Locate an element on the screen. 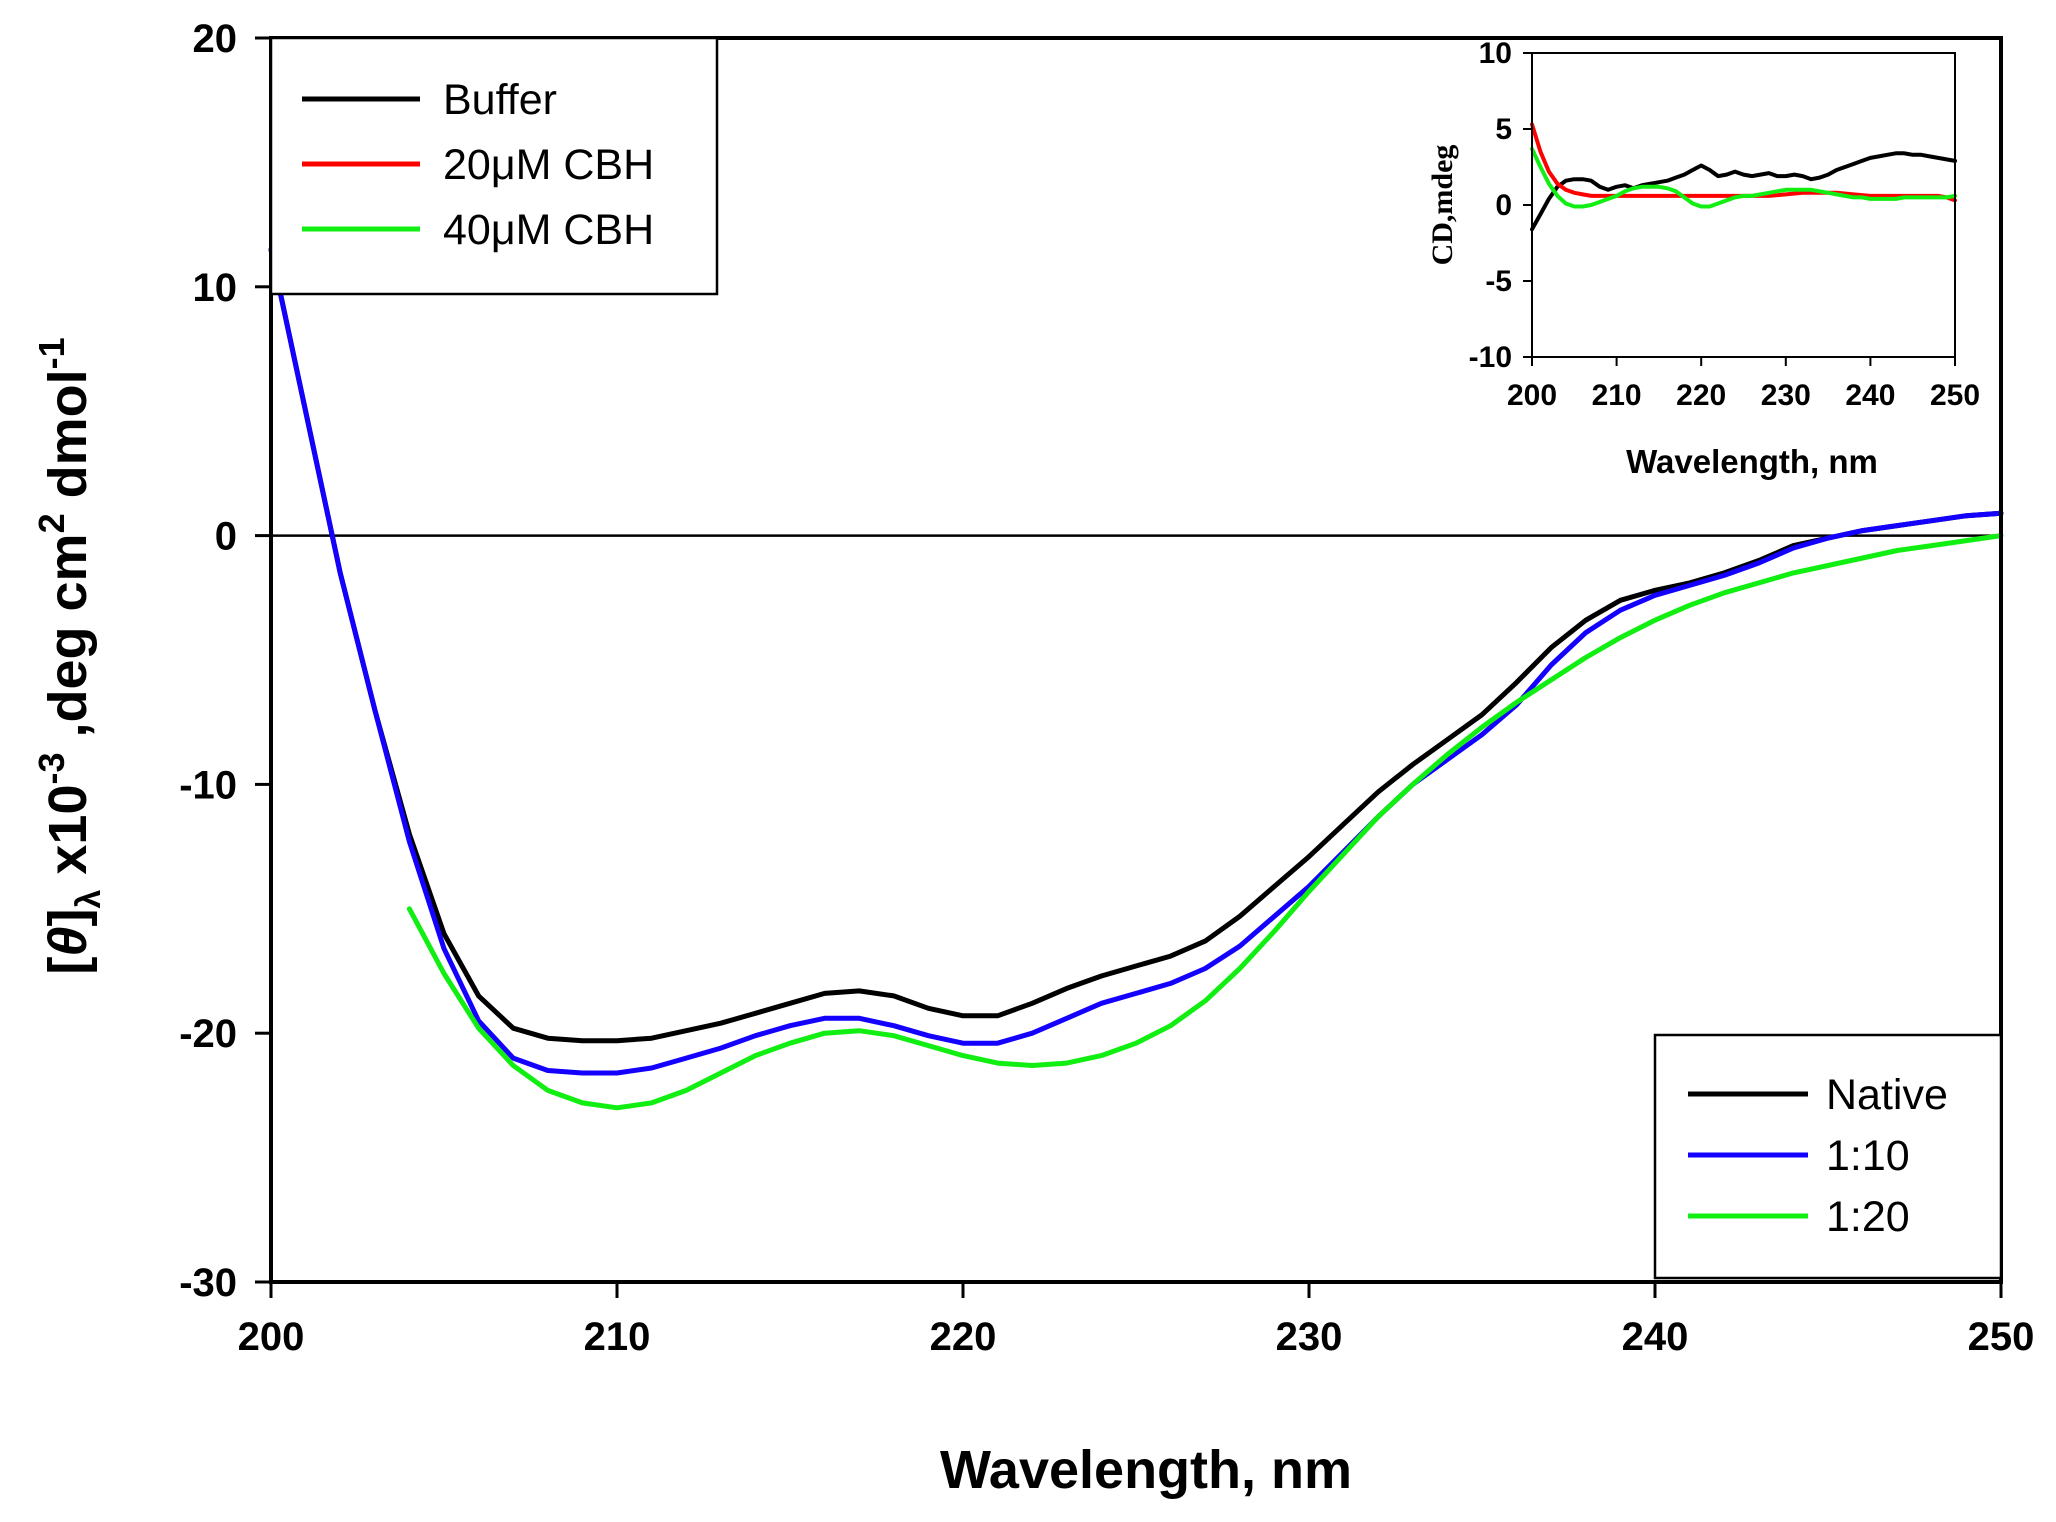 The width and height of the screenshot is (2056, 1522). inset-x-tick-label: 200 is located at coordinates (1532, 395).